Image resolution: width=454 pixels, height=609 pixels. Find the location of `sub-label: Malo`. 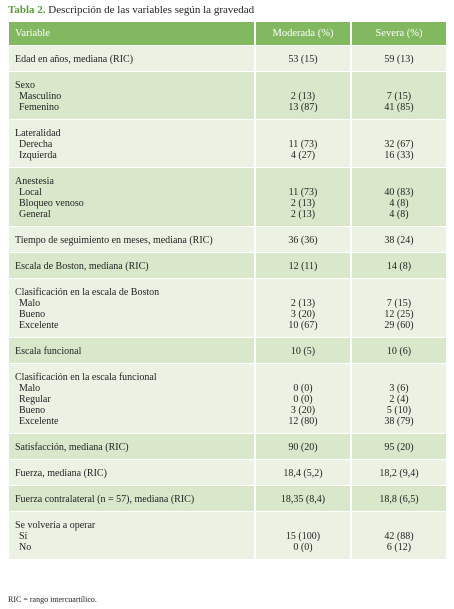

sub-label: Malo is located at coordinates (30, 388).